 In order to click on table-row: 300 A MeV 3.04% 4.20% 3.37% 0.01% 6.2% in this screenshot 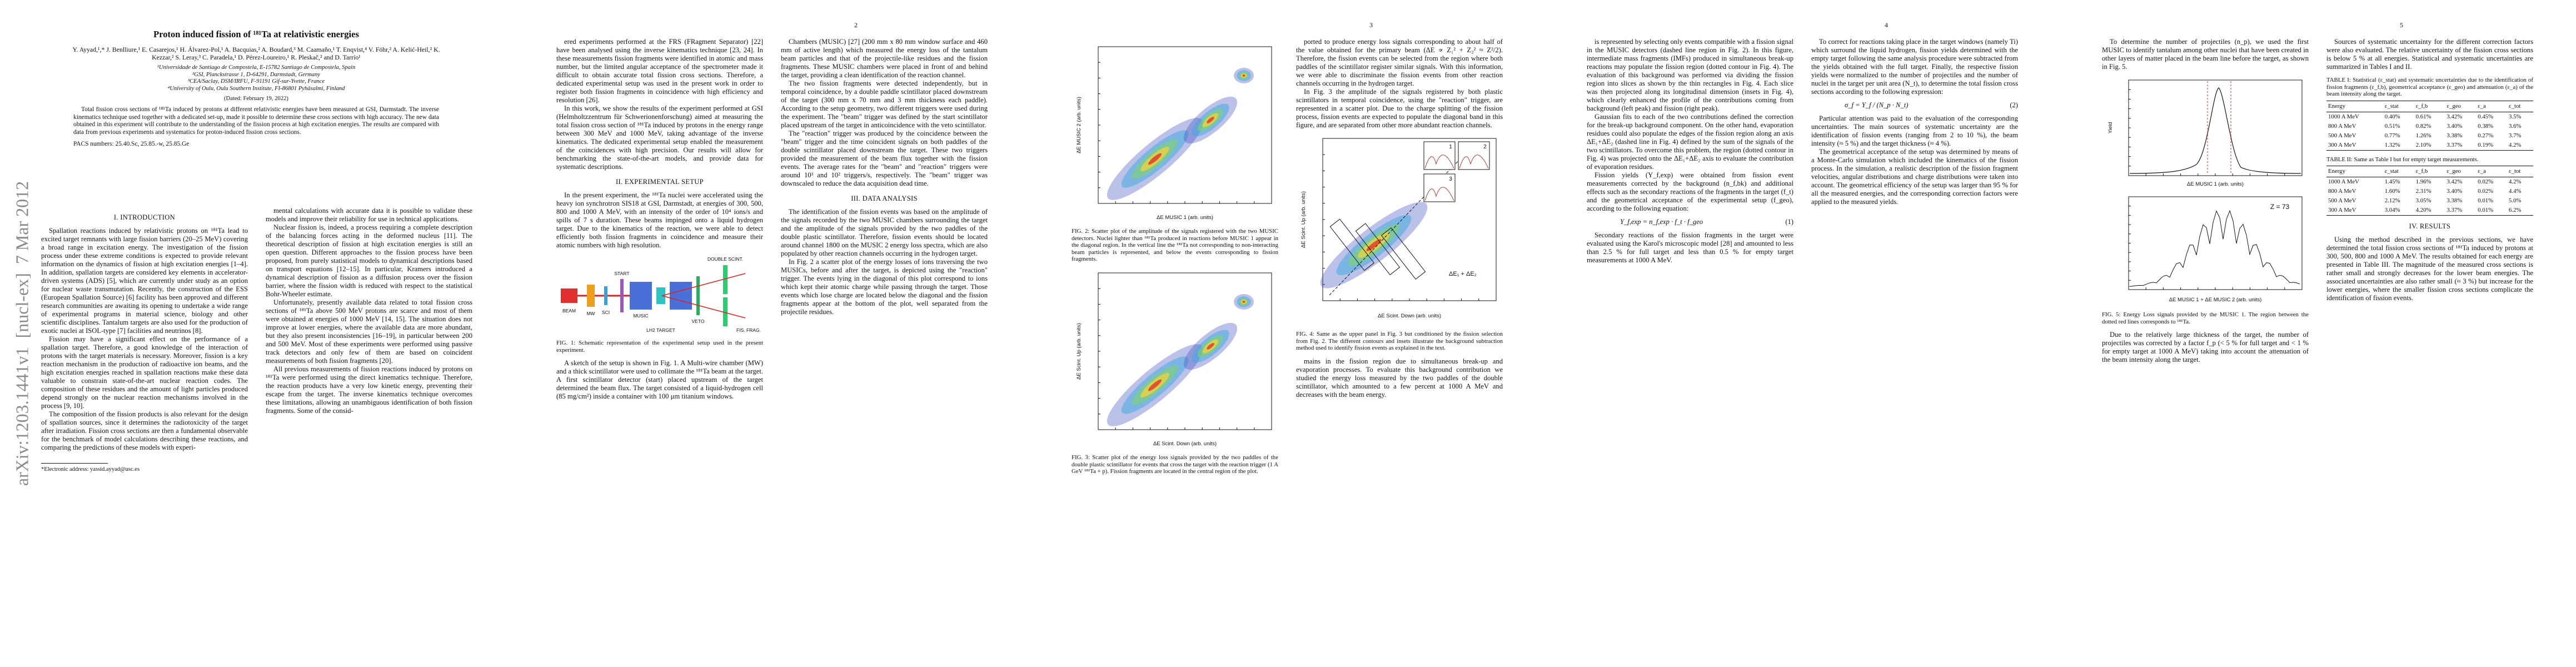, I will do `click(2429, 211)`.